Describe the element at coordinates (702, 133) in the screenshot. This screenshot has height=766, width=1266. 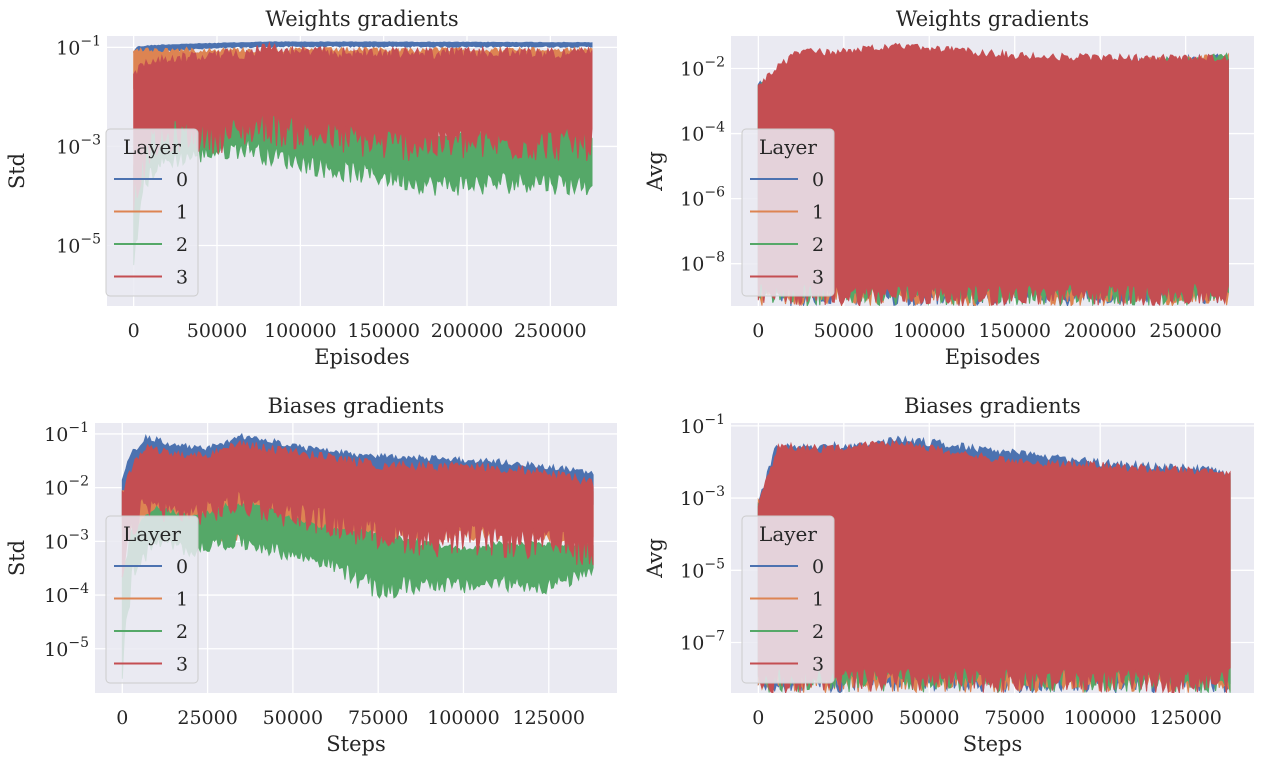
I see `weights-avg-y-tick-label: 10⁻⁴` at that location.